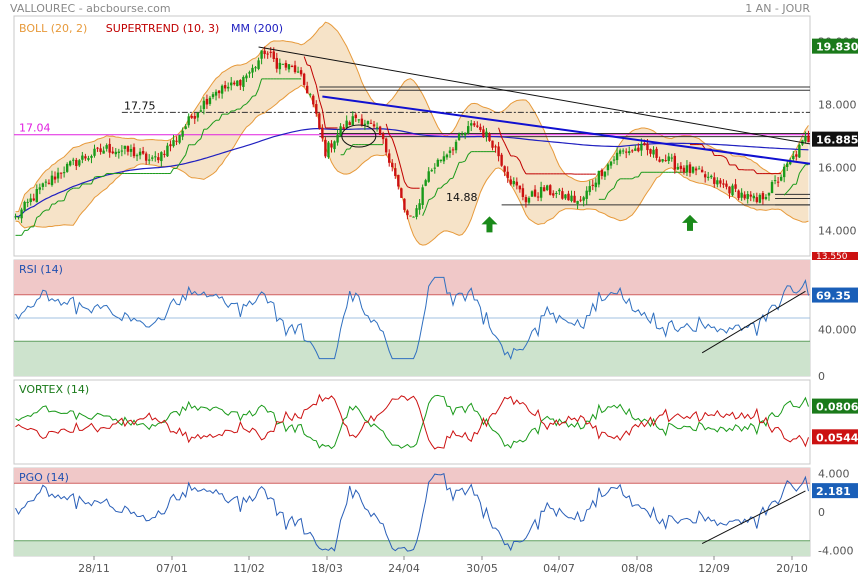  I want to click on rsi-overbought-zone, so click(412, 277).